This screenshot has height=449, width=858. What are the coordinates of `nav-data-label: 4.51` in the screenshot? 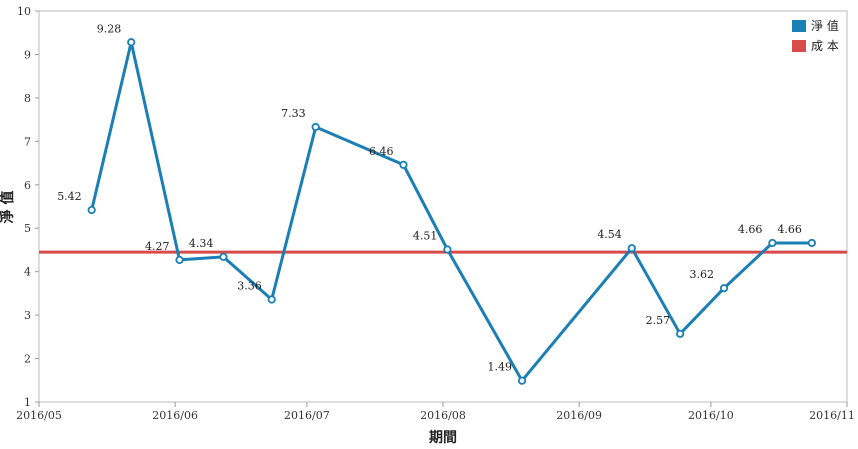 It's located at (425, 236).